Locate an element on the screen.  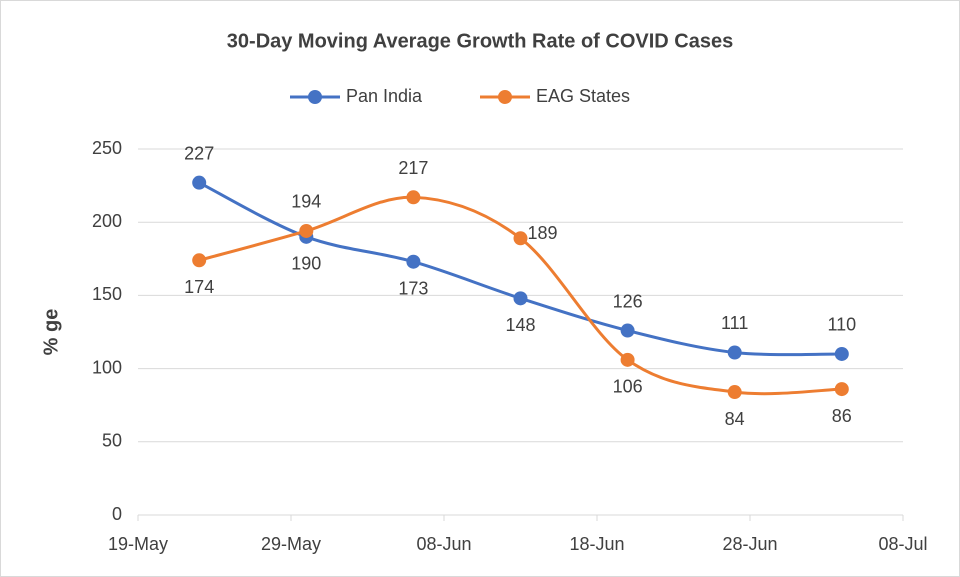
y-tick-label: 200 is located at coordinates (107, 221).